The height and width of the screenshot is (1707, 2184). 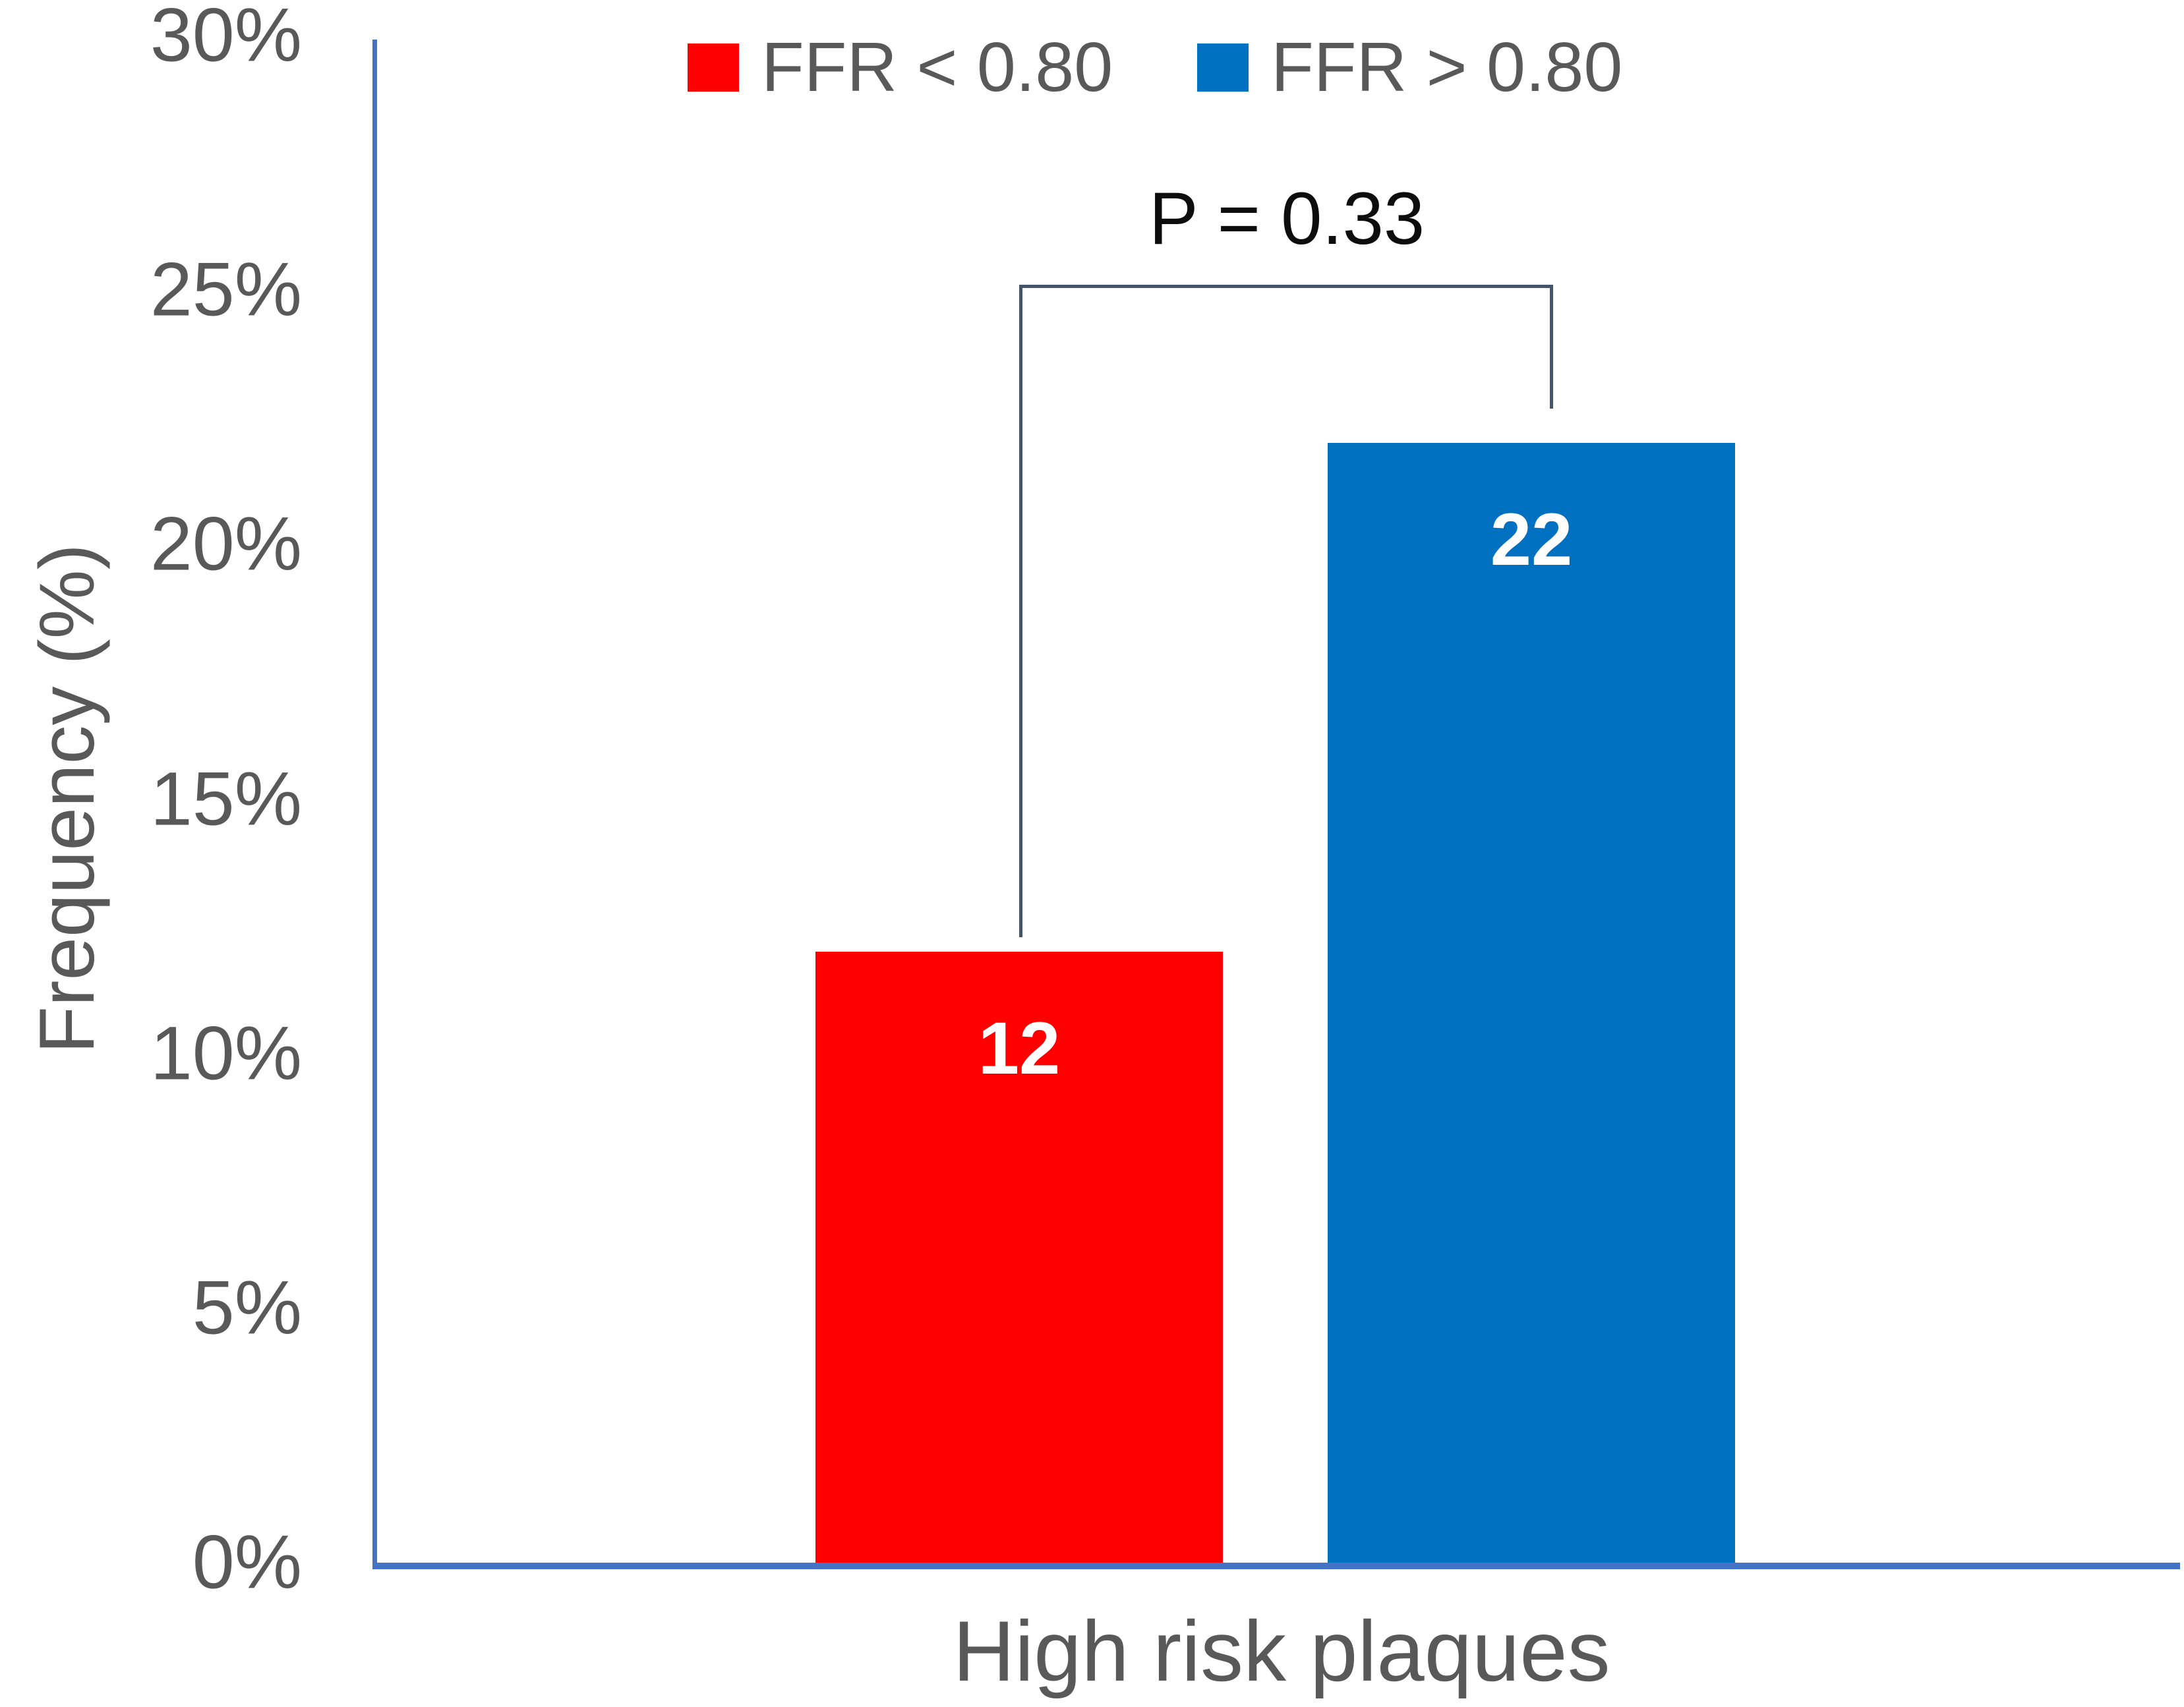 What do you see at coordinates (374, 802) in the screenshot?
I see `y-axis-line` at bounding box center [374, 802].